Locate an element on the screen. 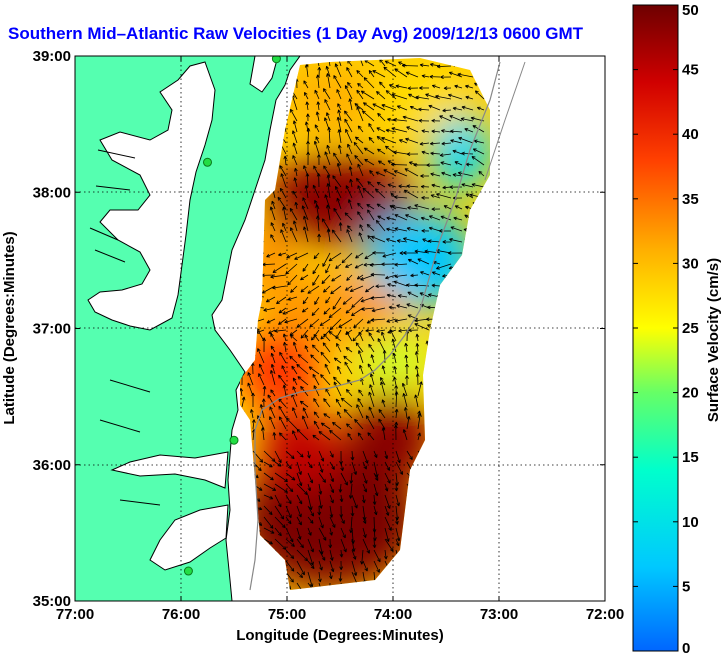 This screenshot has width=724, height=659. x-tick-label: 72:00 is located at coordinates (605, 614).